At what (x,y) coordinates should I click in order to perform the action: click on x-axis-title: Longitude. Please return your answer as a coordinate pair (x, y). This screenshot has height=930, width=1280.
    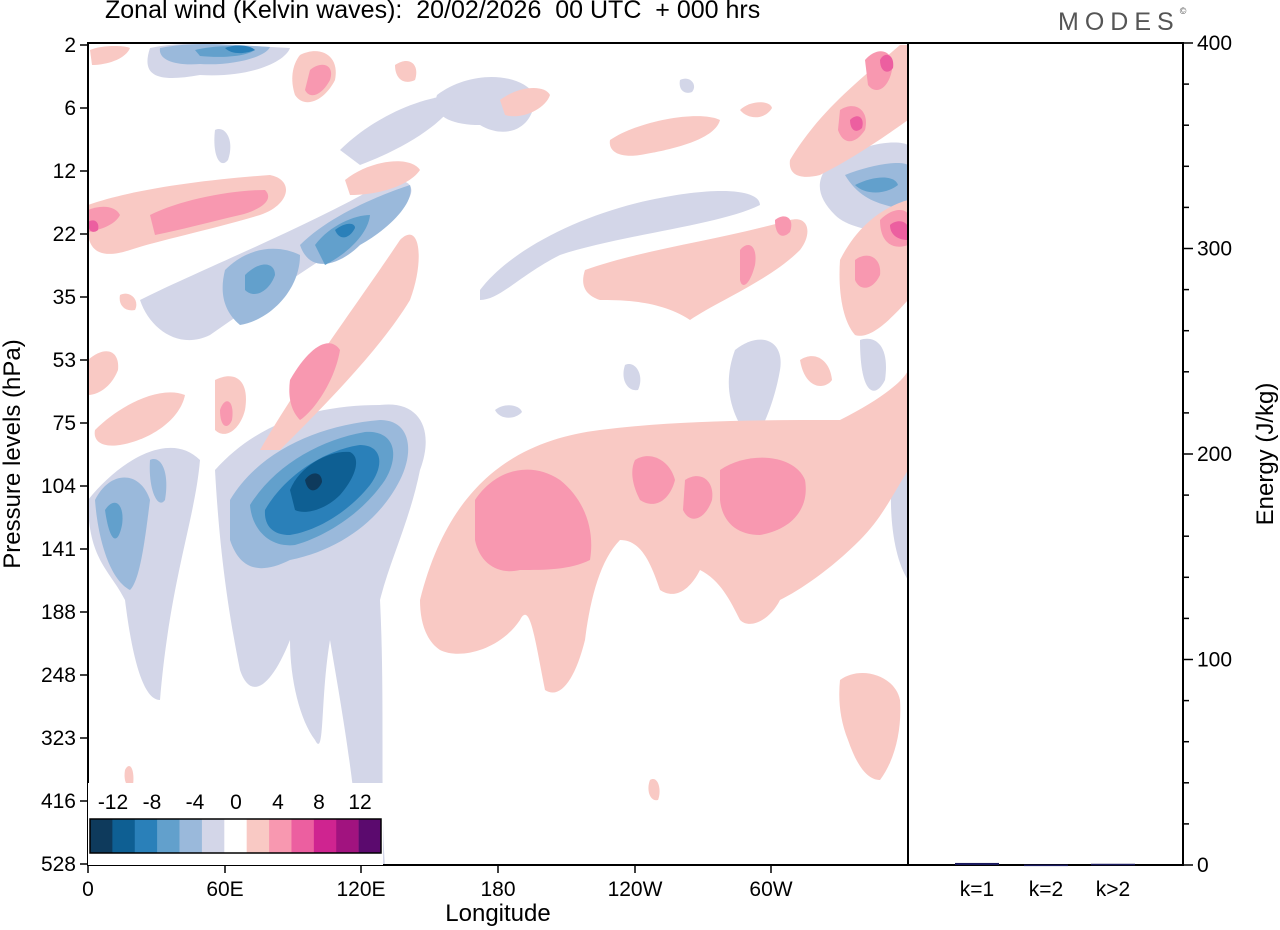
    Looking at the image, I should click on (497, 913).